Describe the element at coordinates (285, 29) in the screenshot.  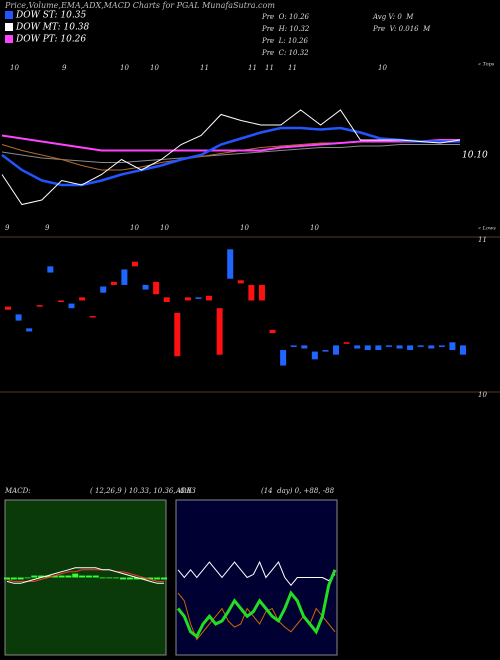
I see `stat-text: Pre H: 10.32` at that location.